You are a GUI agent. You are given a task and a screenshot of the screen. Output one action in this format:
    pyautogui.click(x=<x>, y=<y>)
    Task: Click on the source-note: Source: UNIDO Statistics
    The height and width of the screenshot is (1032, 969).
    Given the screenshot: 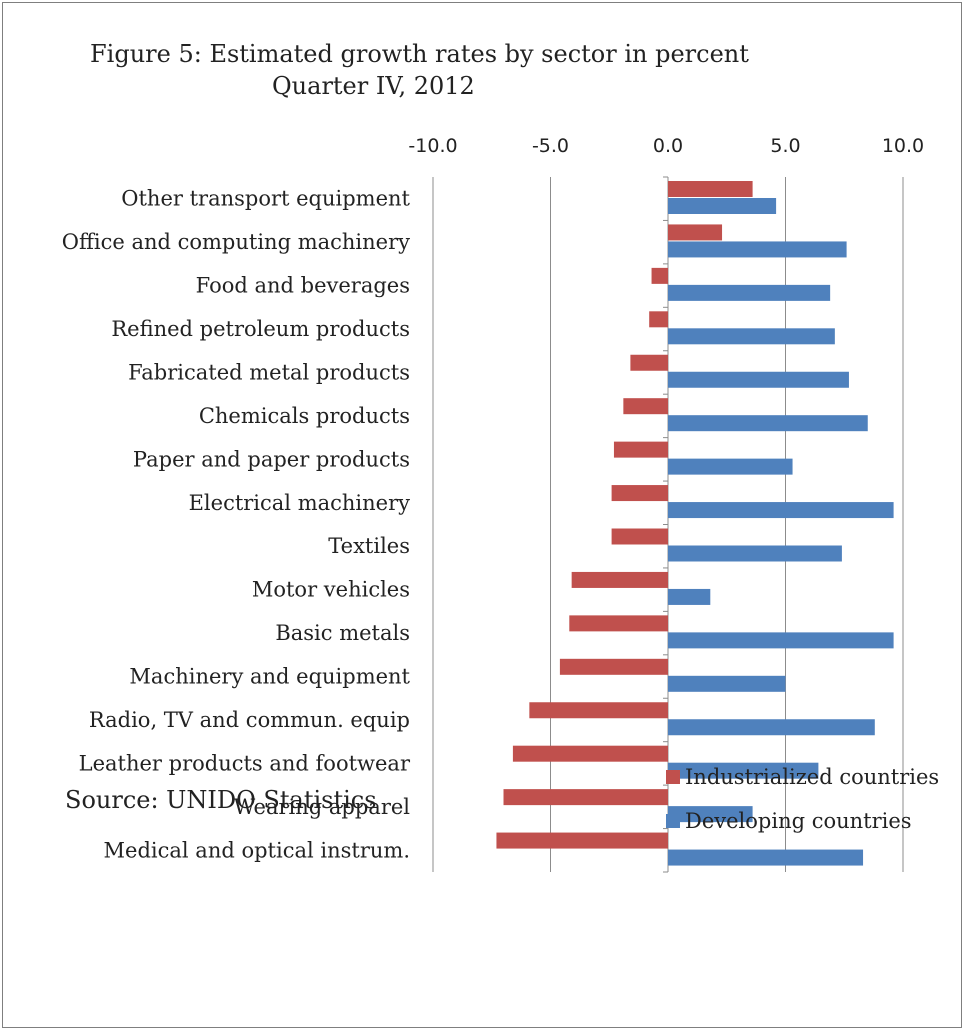 What is the action you would take?
    pyautogui.click(x=221, y=800)
    